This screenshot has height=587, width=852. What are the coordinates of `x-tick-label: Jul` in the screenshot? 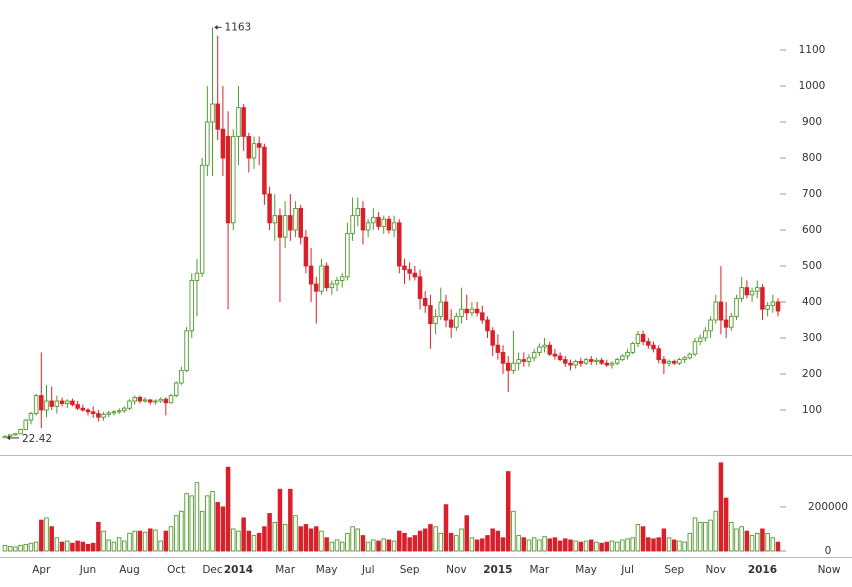 It's located at (368, 570).